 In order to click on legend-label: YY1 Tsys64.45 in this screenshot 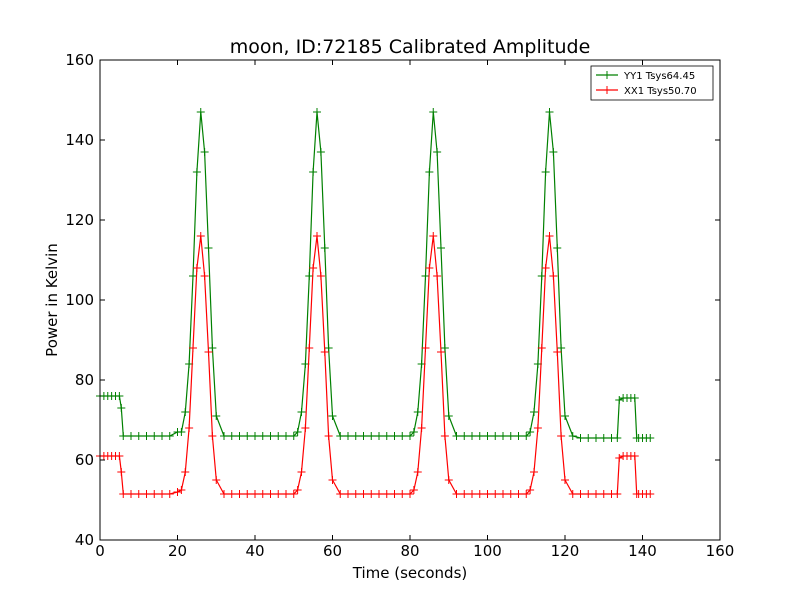, I will do `click(659, 76)`.